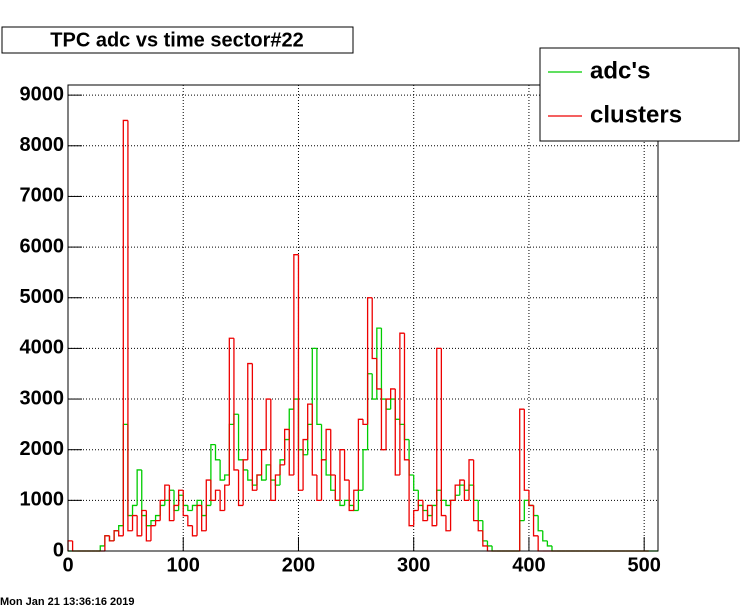 This screenshot has height=610, width=745. What do you see at coordinates (183, 565) in the screenshot?
I see `x-tick-label: 100` at bounding box center [183, 565].